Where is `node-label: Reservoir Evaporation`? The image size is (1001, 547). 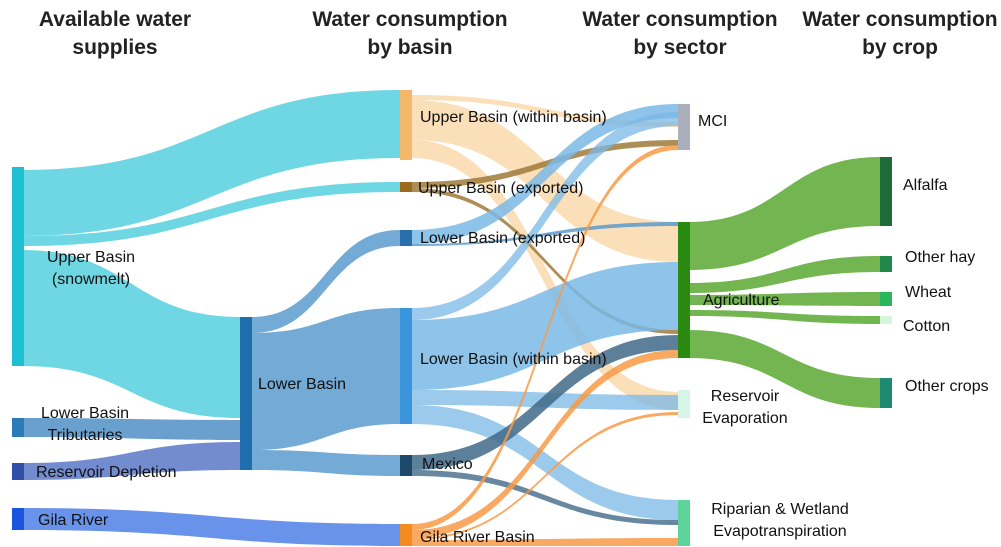
node-label: Reservoir Evaporation is located at coordinates (745, 407).